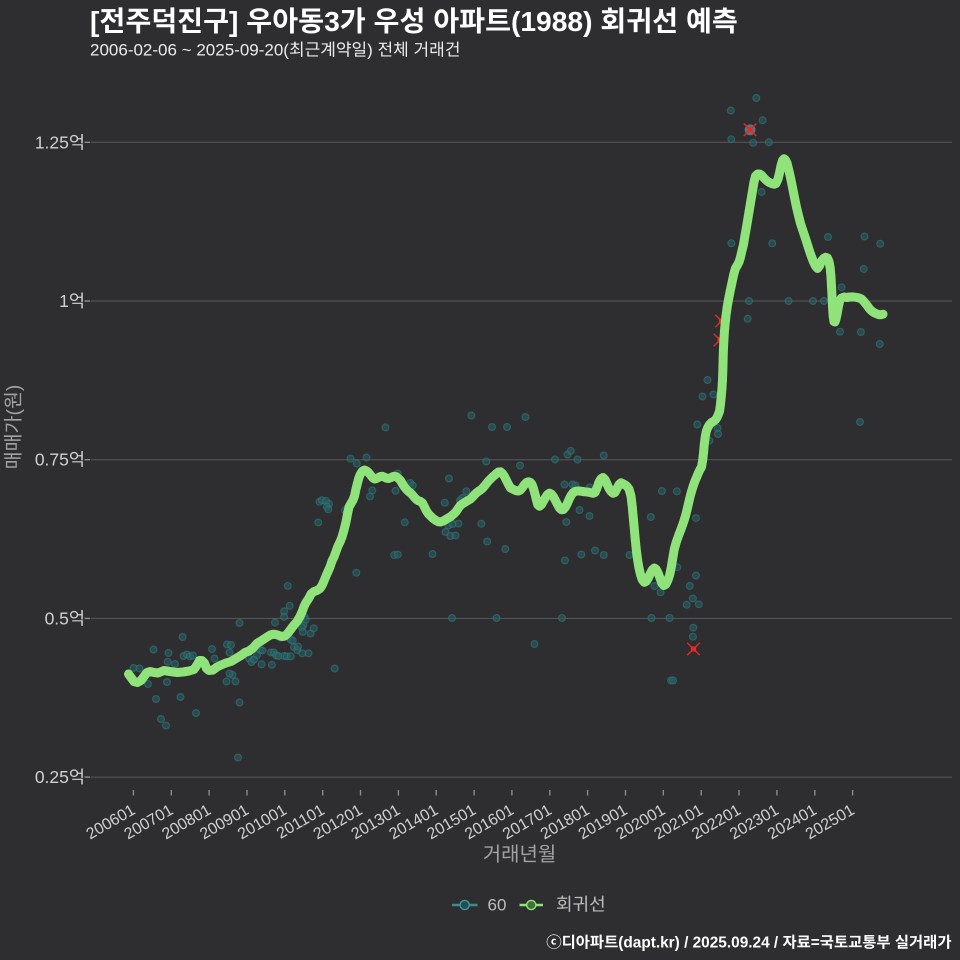 The width and height of the screenshot is (960, 960). What do you see at coordinates (72, 300) in the screenshot?
I see `svg-text: 1억` at bounding box center [72, 300].